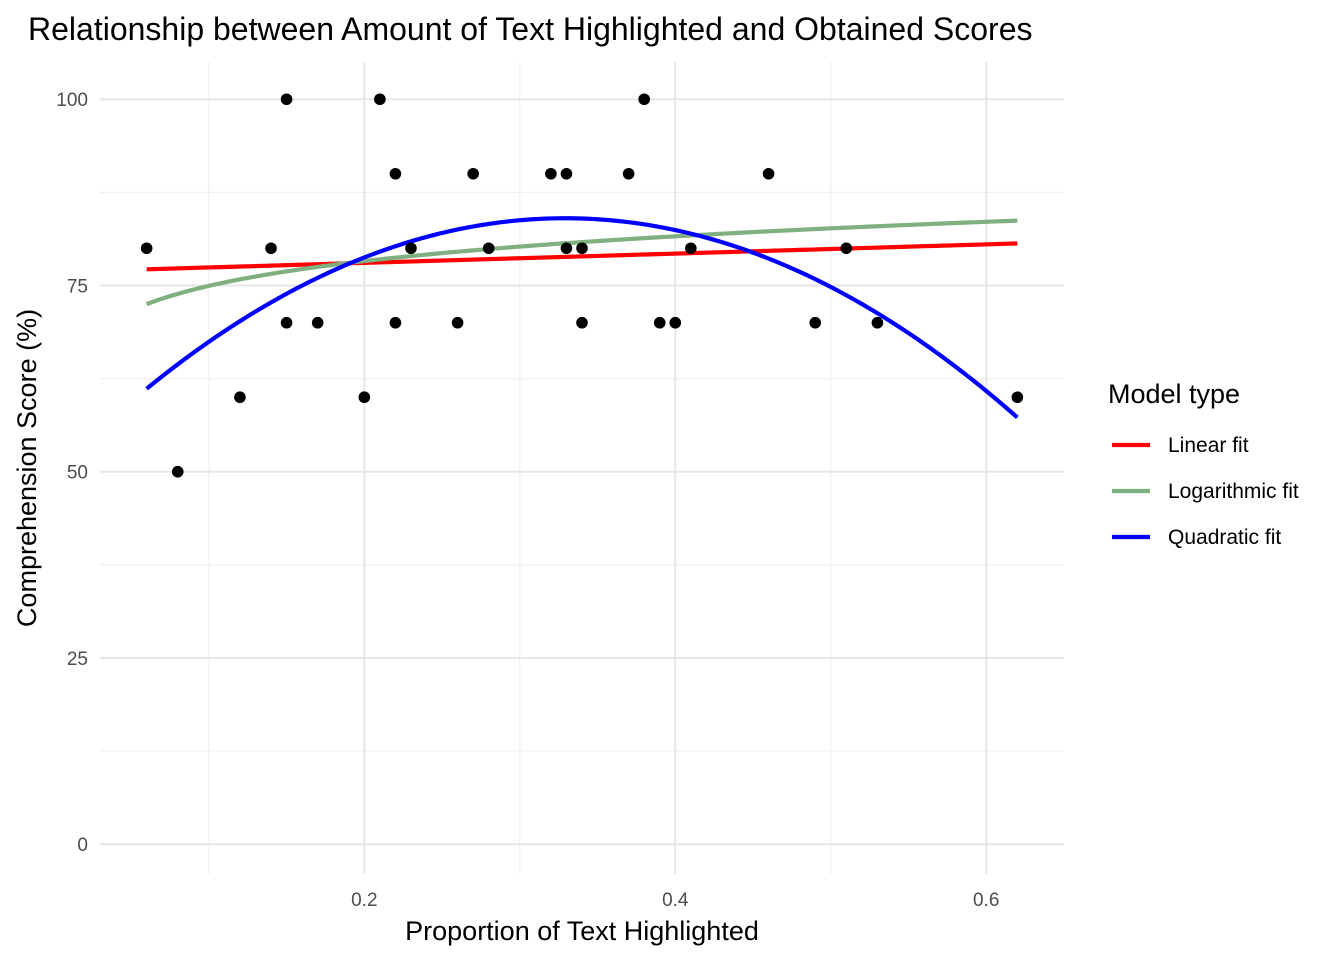  What do you see at coordinates (77, 286) in the screenshot?
I see `y-tick-label-3: 75` at bounding box center [77, 286].